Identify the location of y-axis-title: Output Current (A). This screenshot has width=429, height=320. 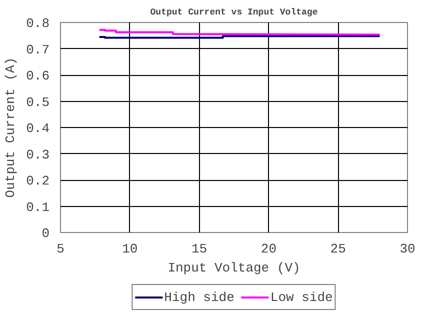
(10, 127).